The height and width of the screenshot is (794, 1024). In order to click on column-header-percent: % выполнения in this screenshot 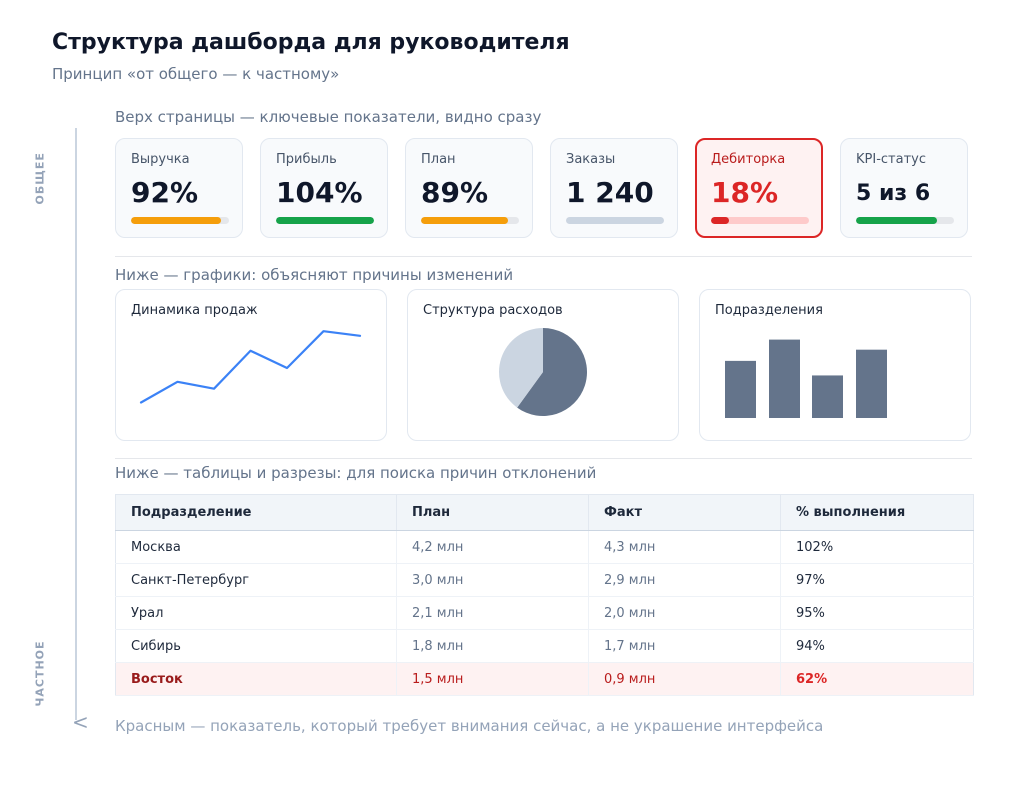, I will do `click(877, 512)`.